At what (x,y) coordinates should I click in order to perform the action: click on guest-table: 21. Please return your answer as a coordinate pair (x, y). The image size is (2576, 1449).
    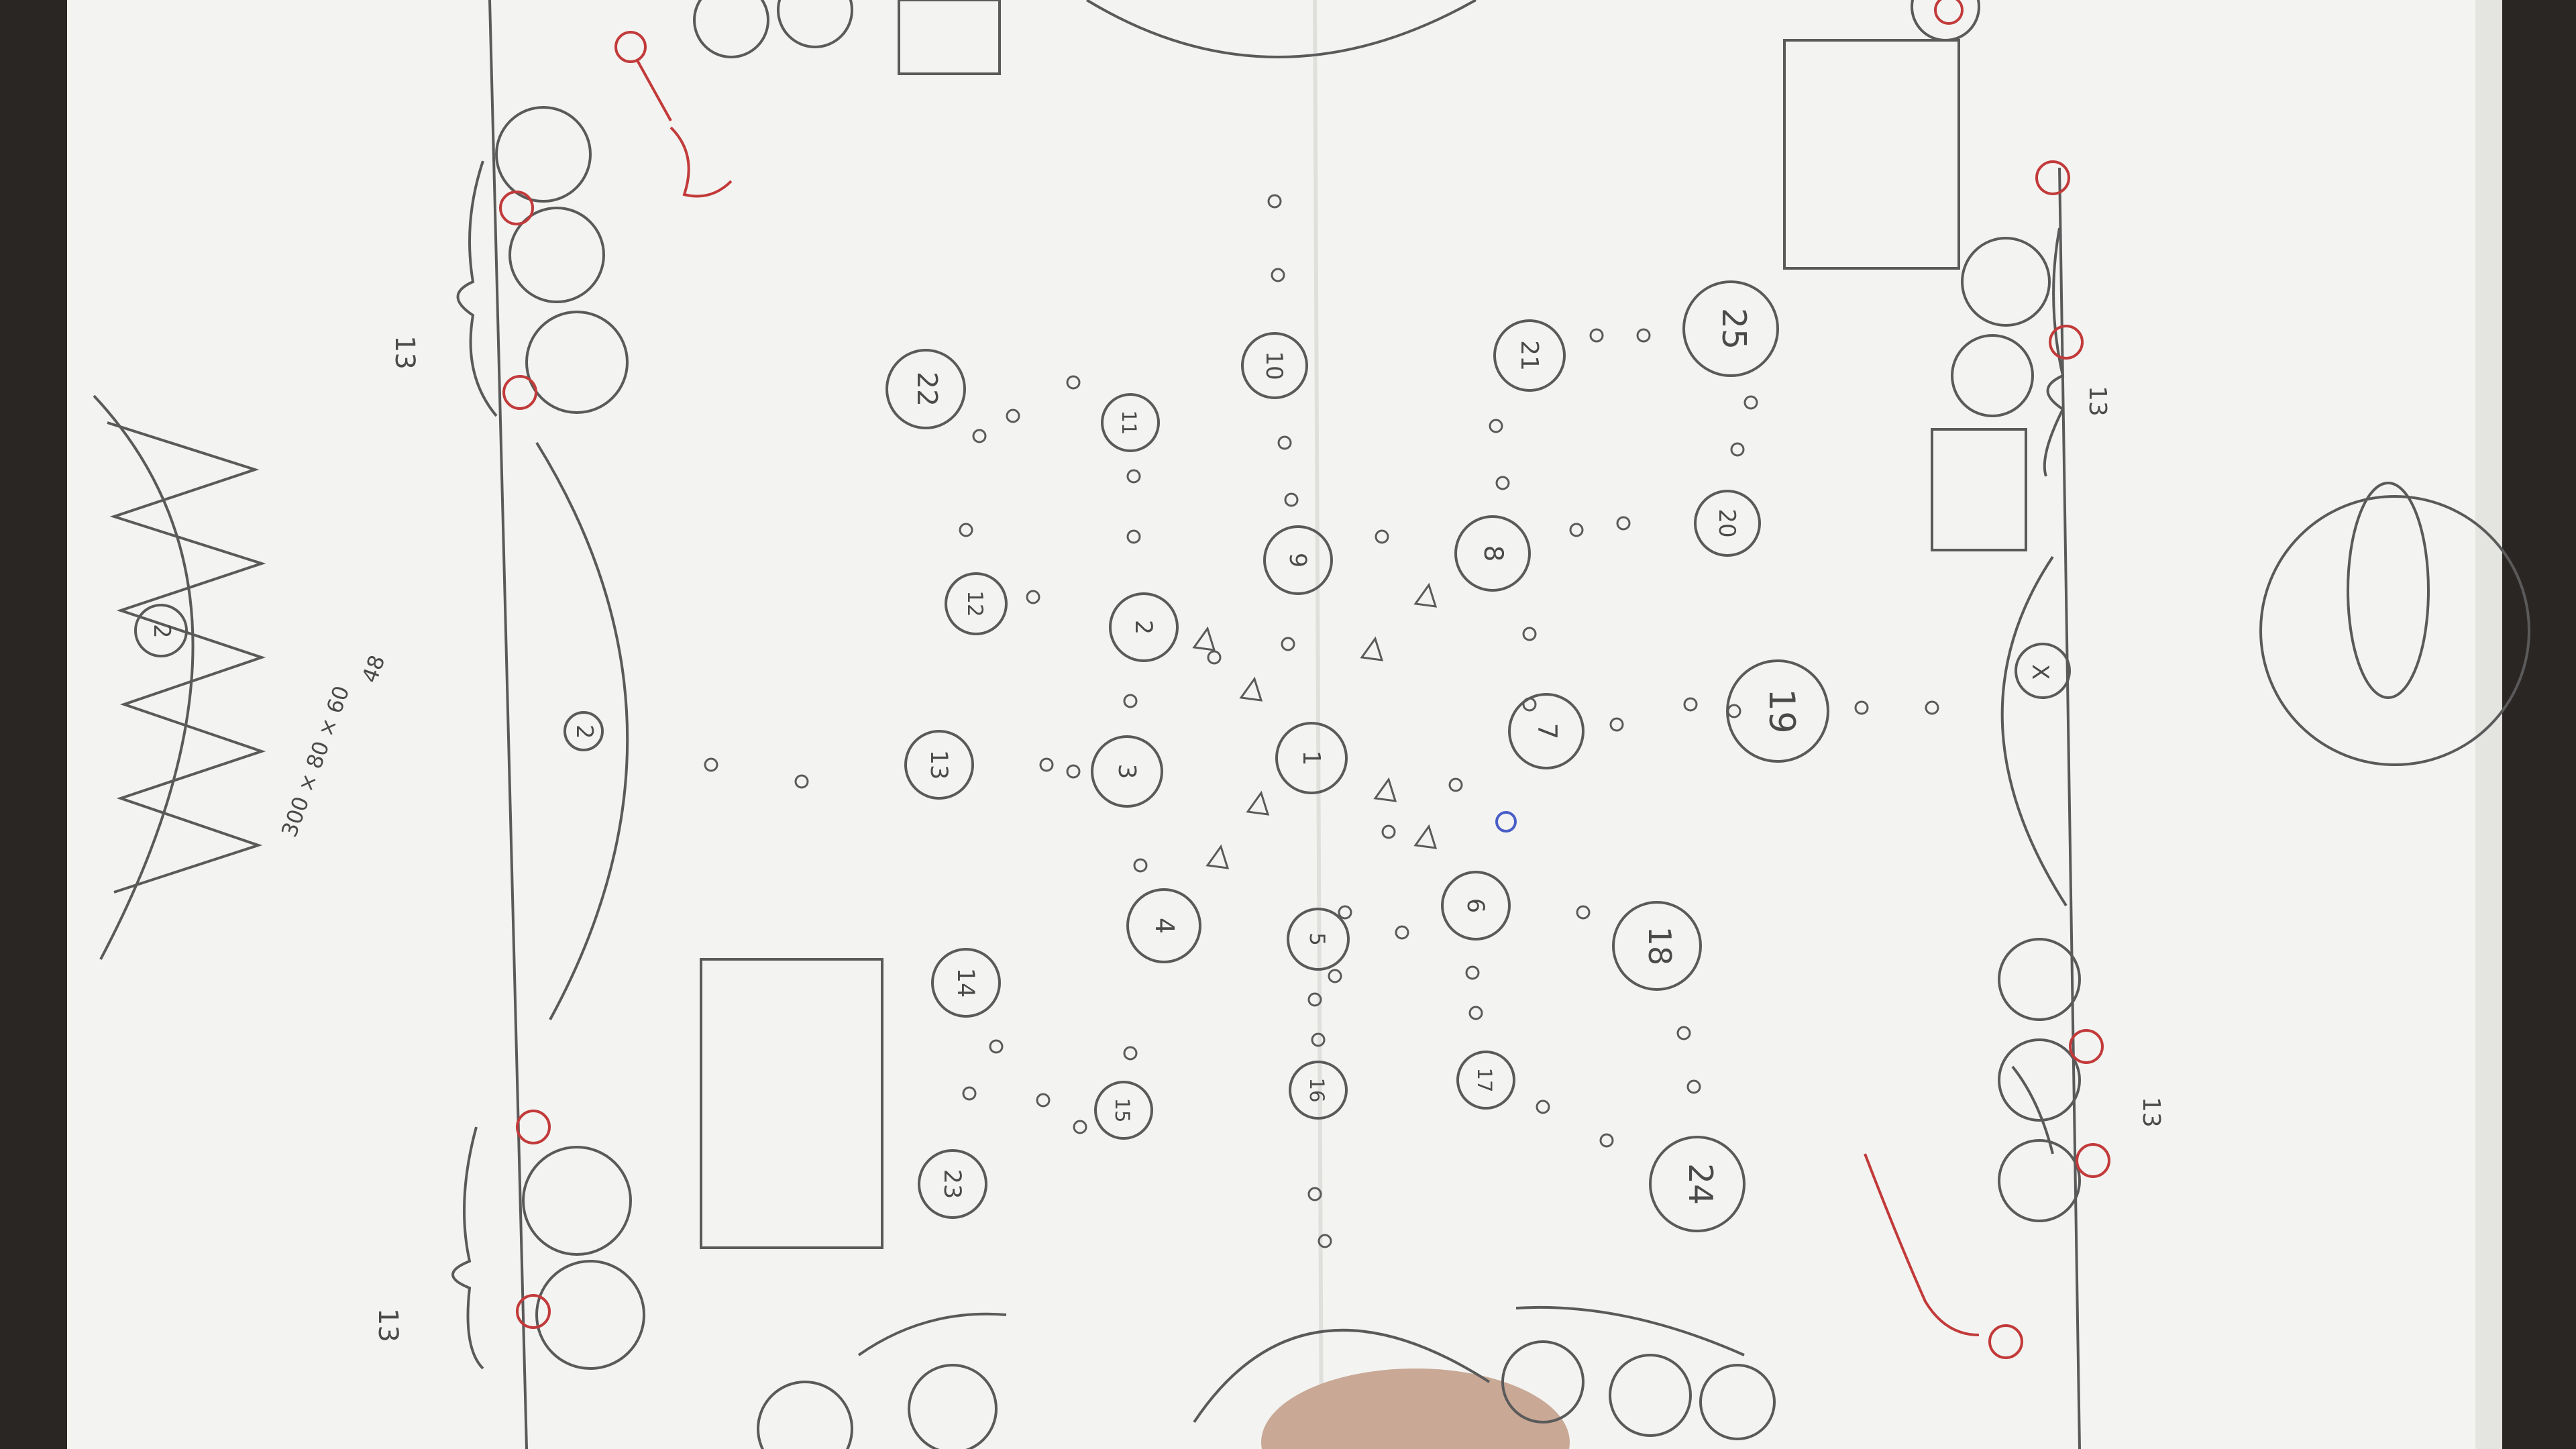
    Looking at the image, I should click on (1529, 355).